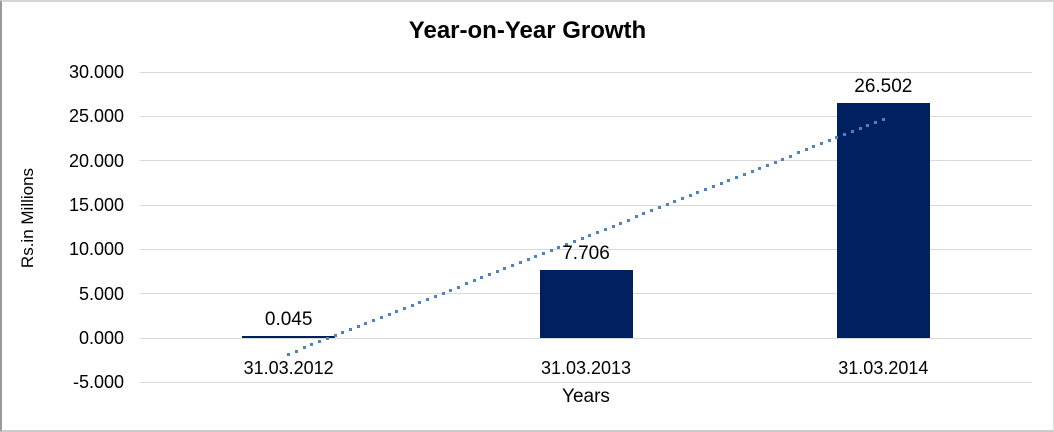 The height and width of the screenshot is (432, 1054). Describe the element at coordinates (101, 338) in the screenshot. I see `y-tick-label: 0.000` at that location.